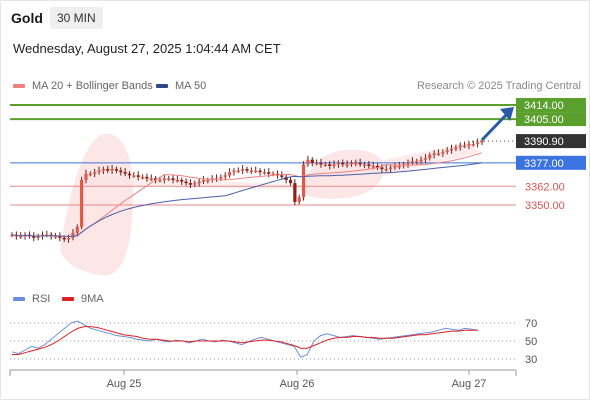  I want to click on price-tag-label: 3390.90, so click(544, 142).